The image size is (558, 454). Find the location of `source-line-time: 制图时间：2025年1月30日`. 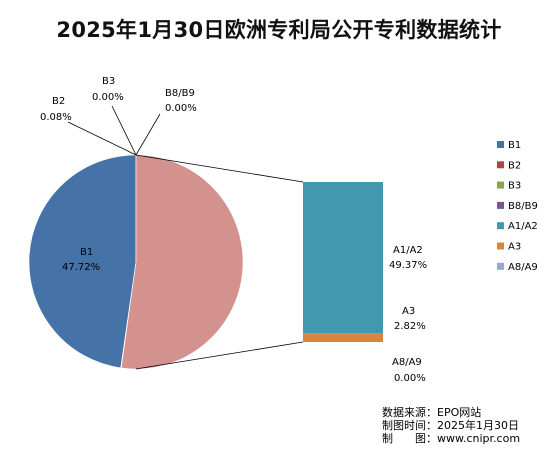

source-line-time: 制图时间：2025年1月30日 is located at coordinates (450, 425).